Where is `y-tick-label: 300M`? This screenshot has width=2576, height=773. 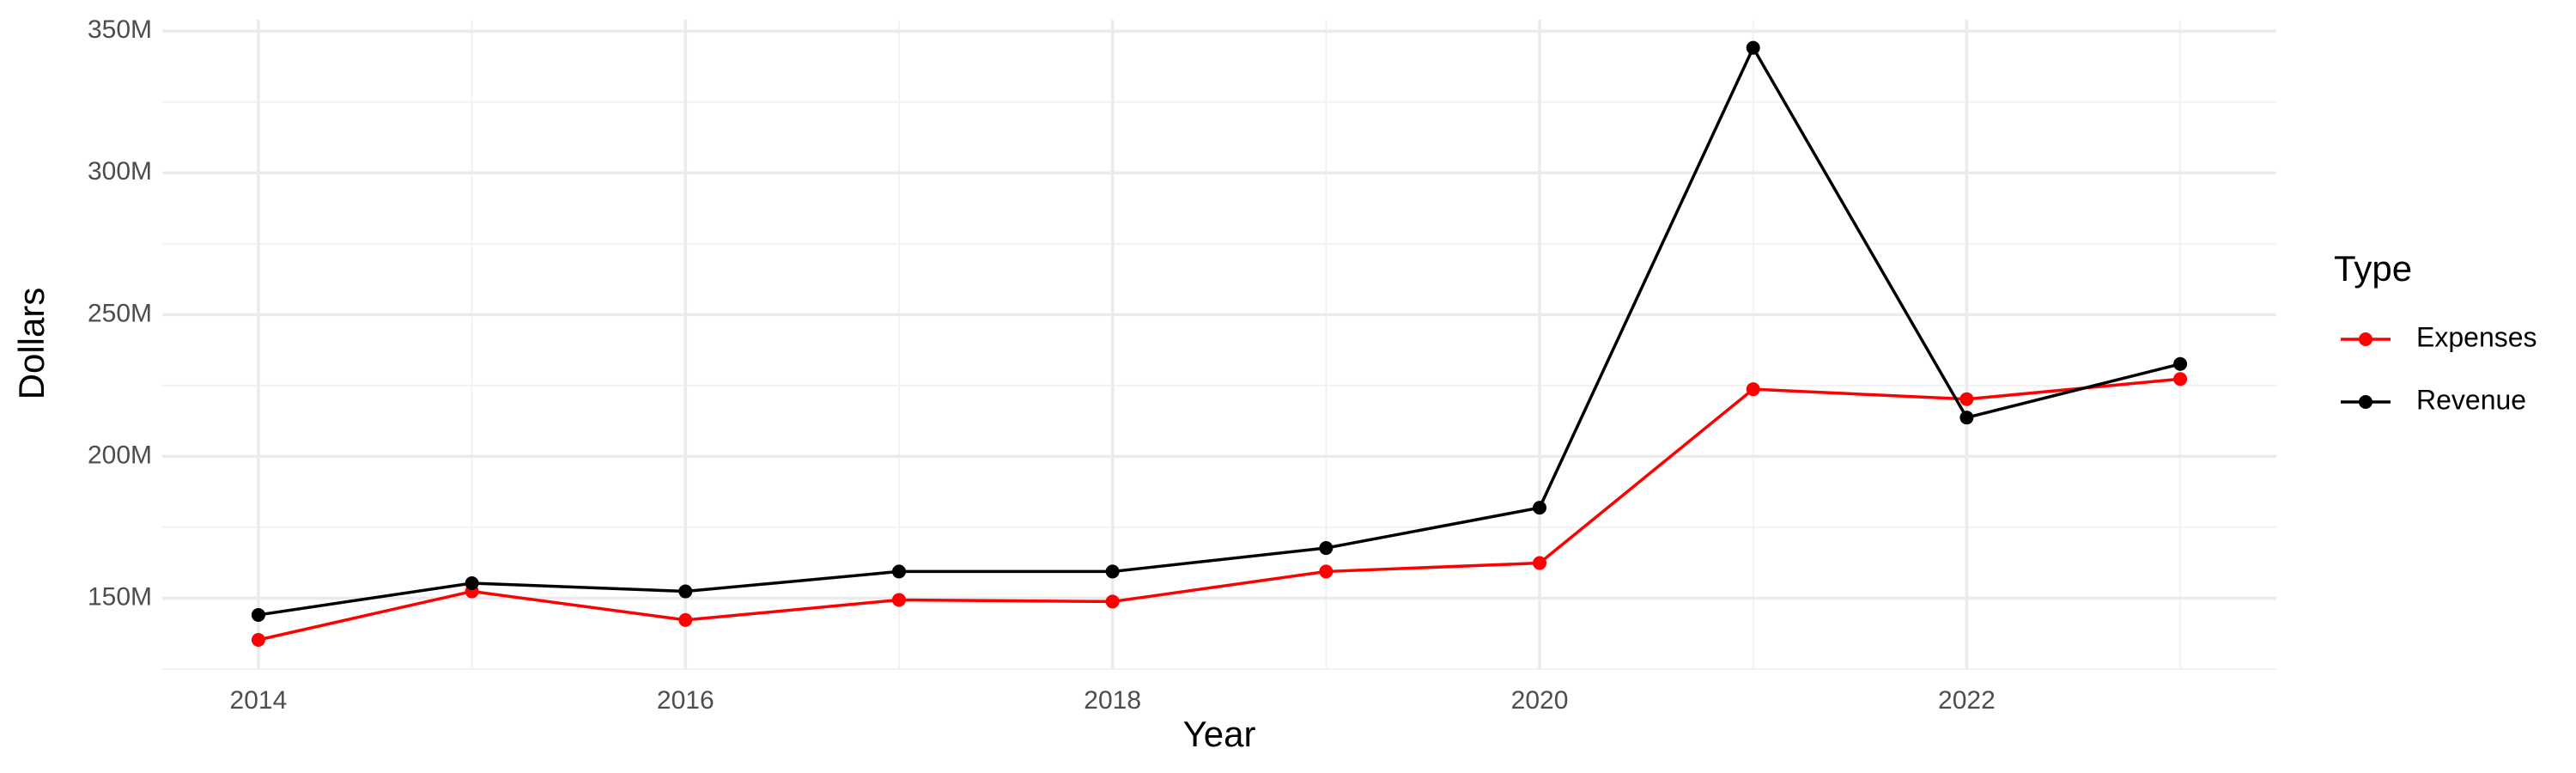 y-tick-label: 300M is located at coordinates (120, 171).